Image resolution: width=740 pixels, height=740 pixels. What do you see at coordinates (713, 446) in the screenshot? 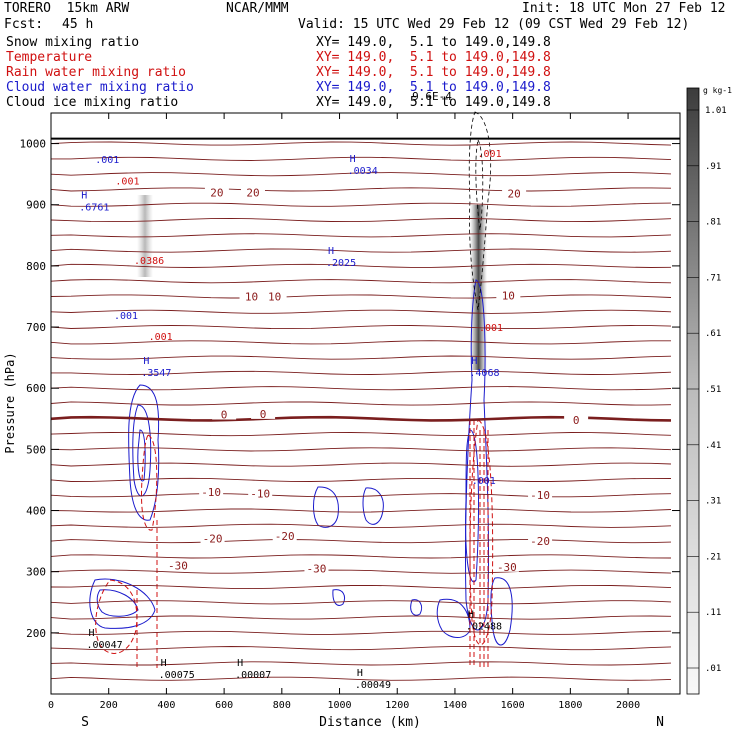
I see `colorbar-label: .41` at bounding box center [713, 446].